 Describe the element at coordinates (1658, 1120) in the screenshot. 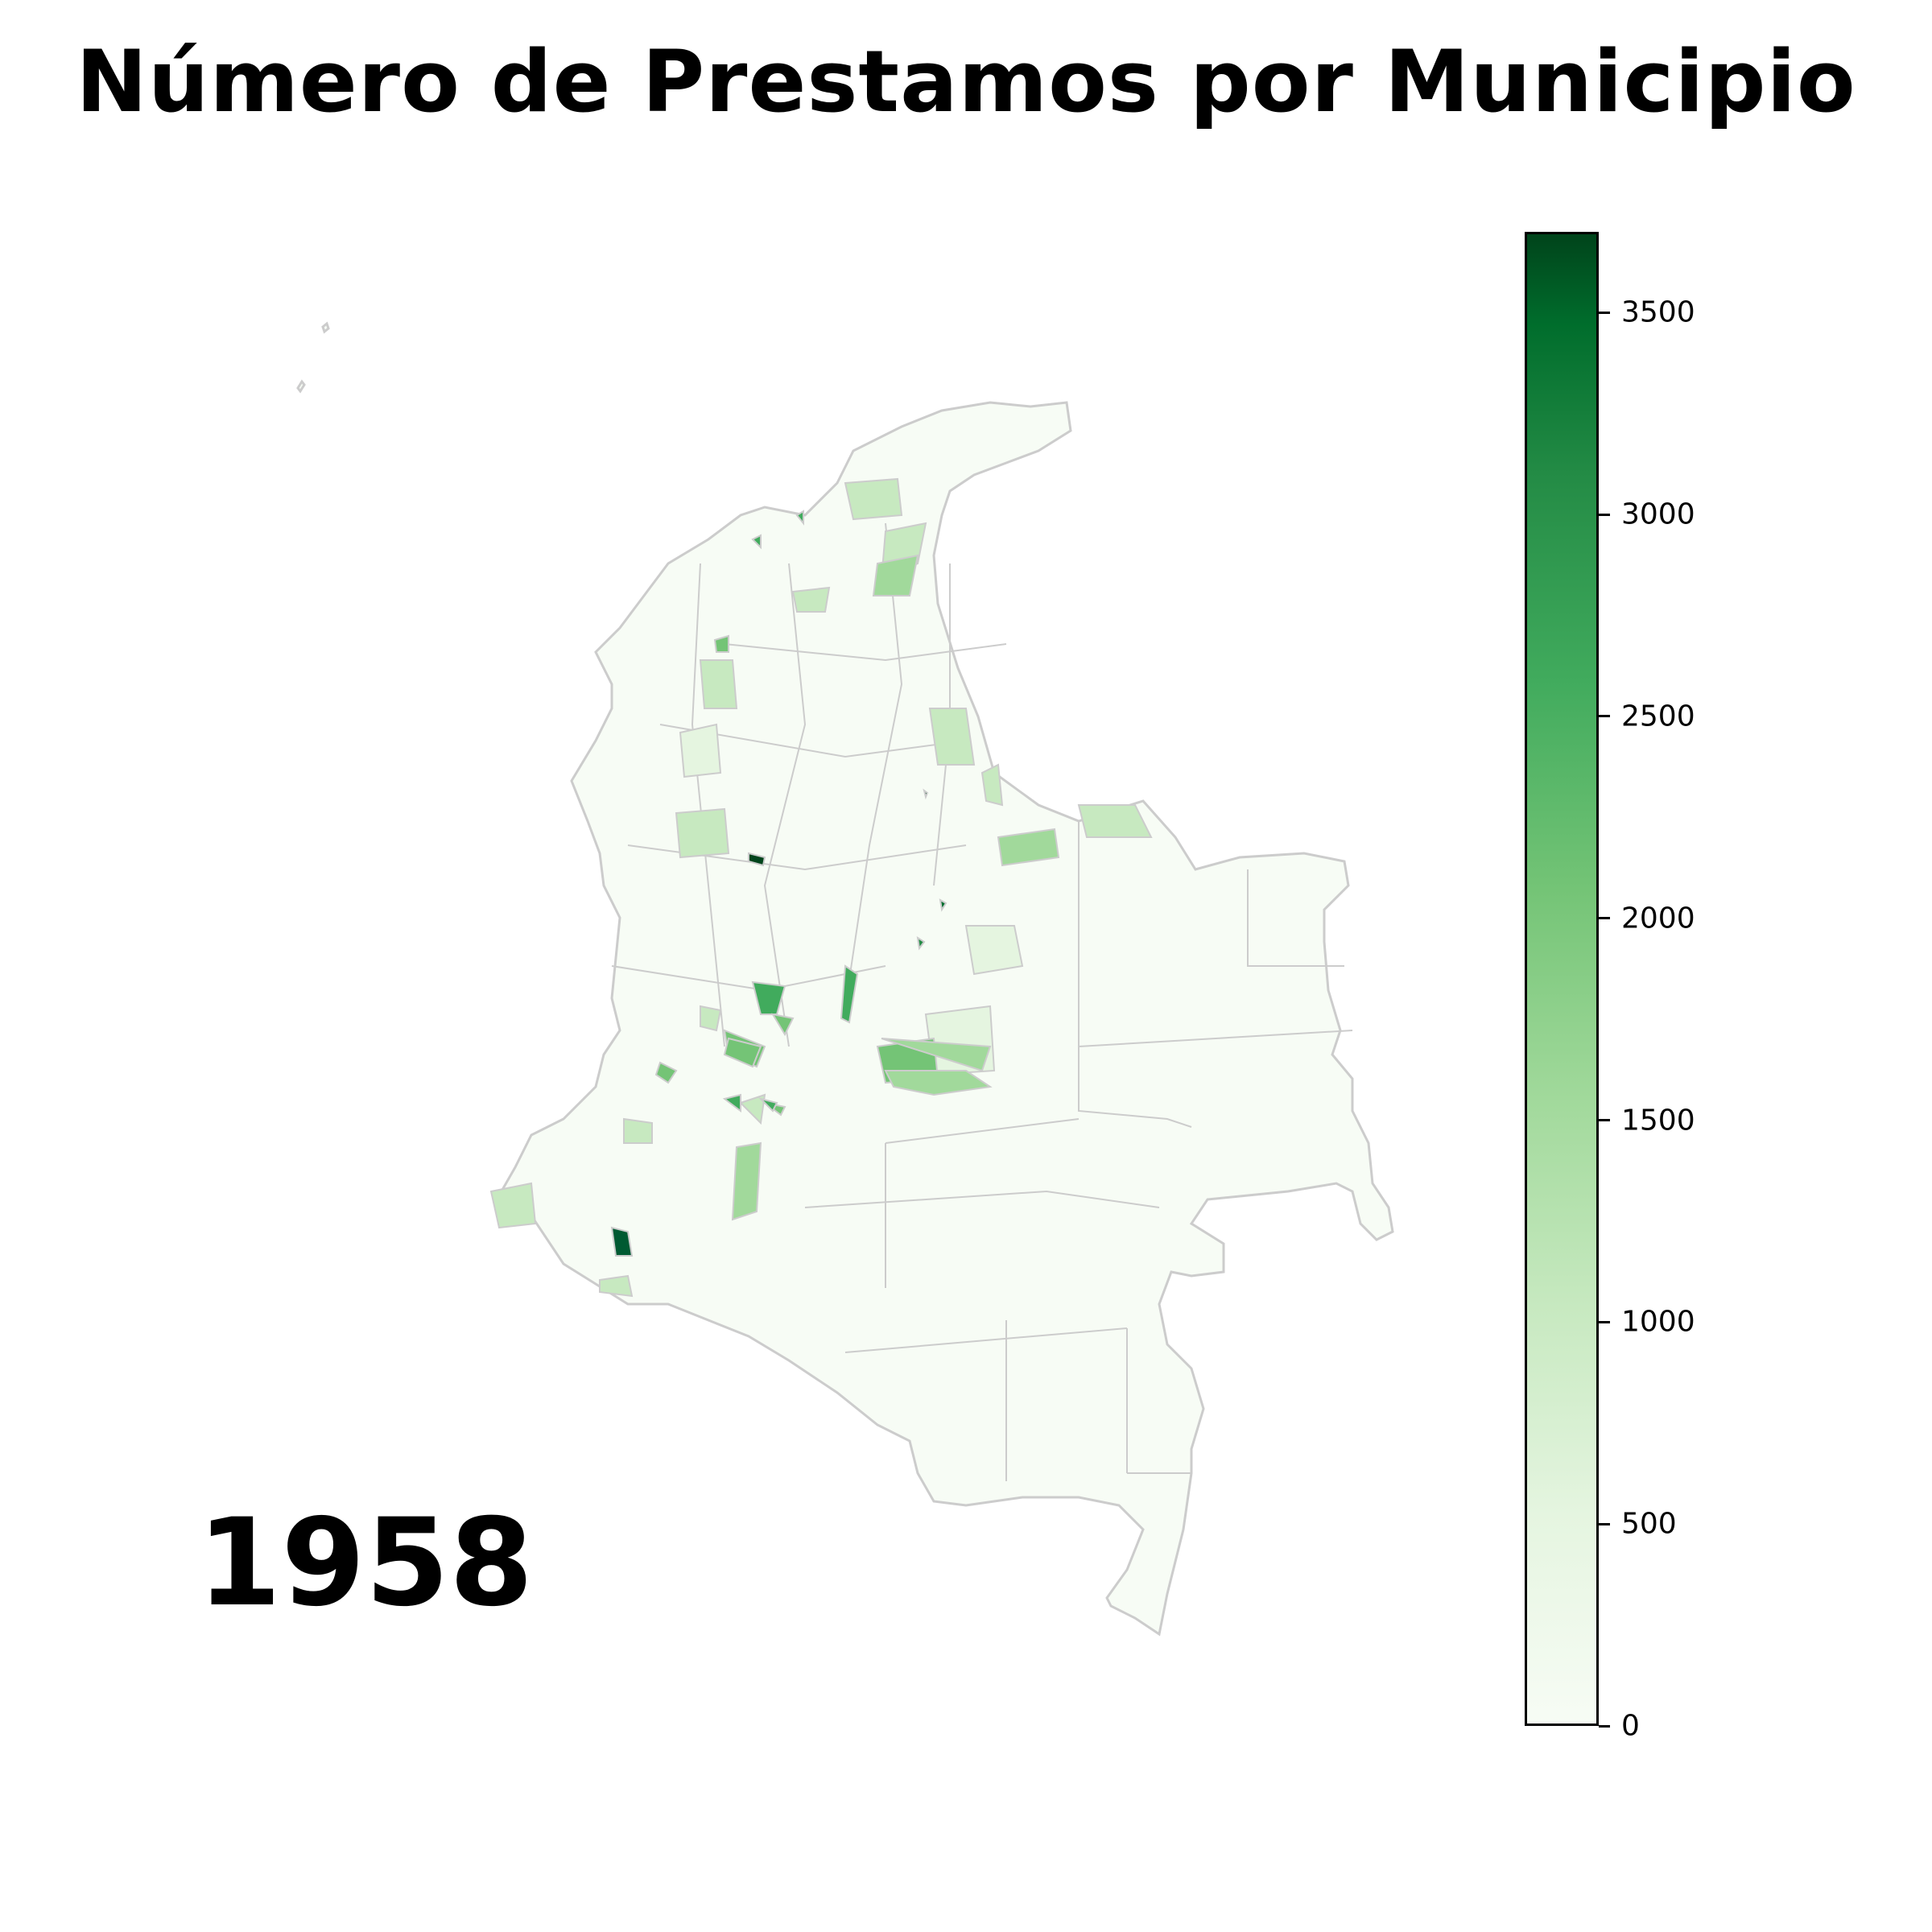

I see `colorbar-tick-label: 1500` at that location.